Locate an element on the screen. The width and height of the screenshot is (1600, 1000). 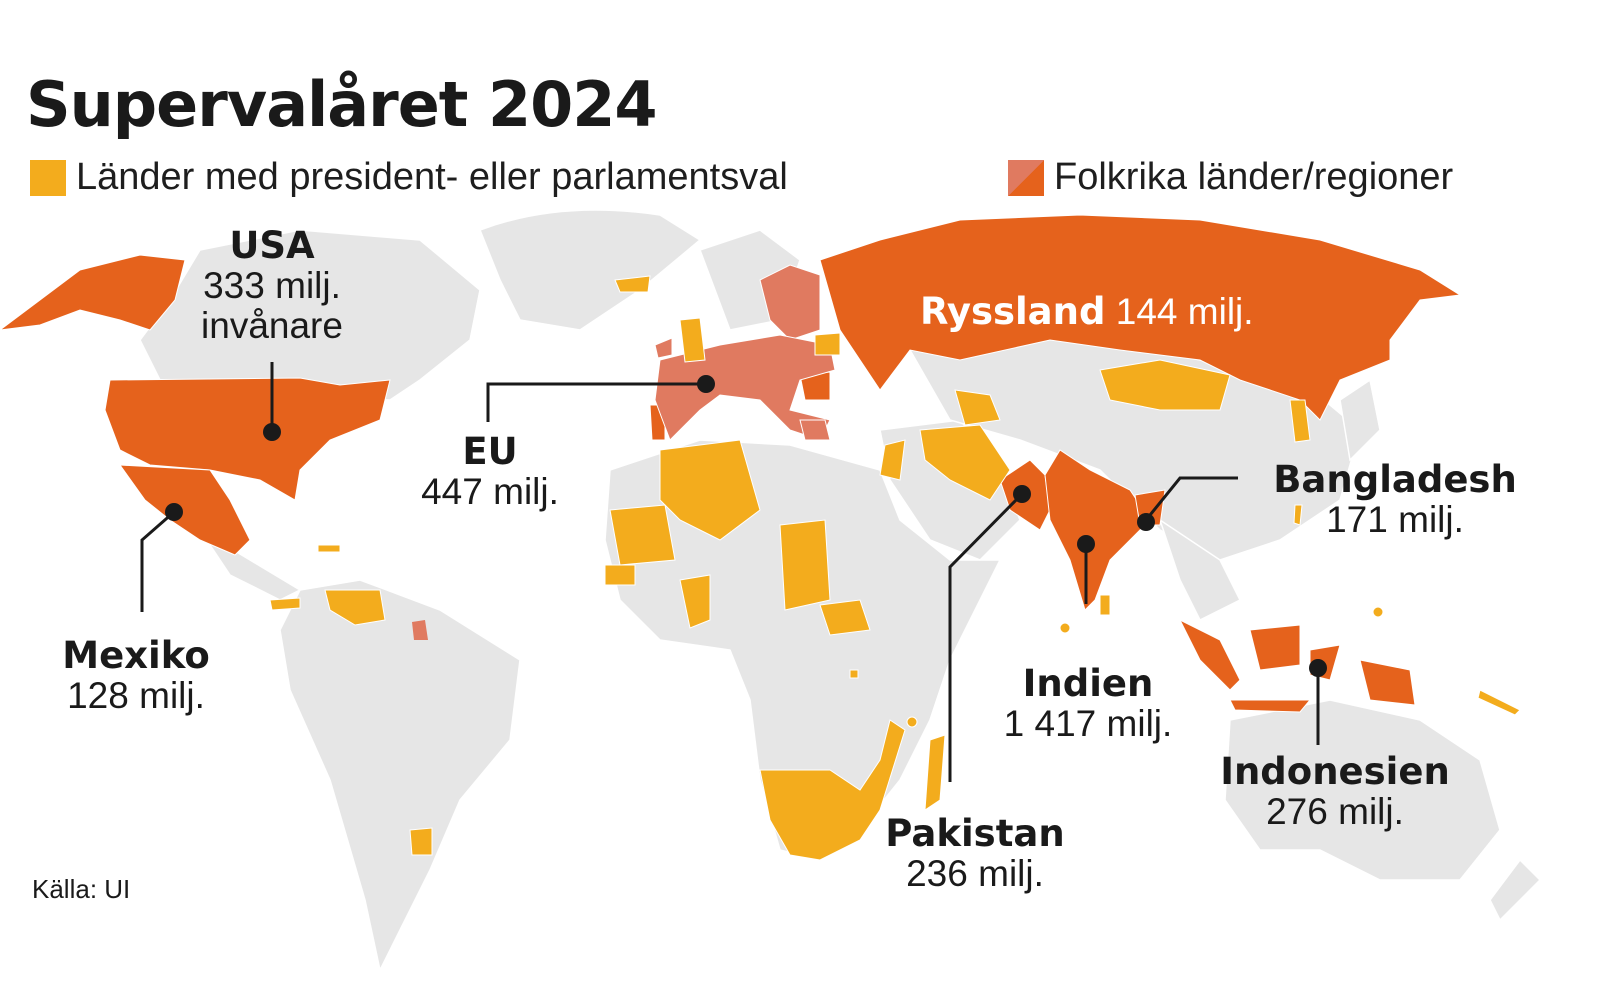
belarus is located at coordinates (827, 344).